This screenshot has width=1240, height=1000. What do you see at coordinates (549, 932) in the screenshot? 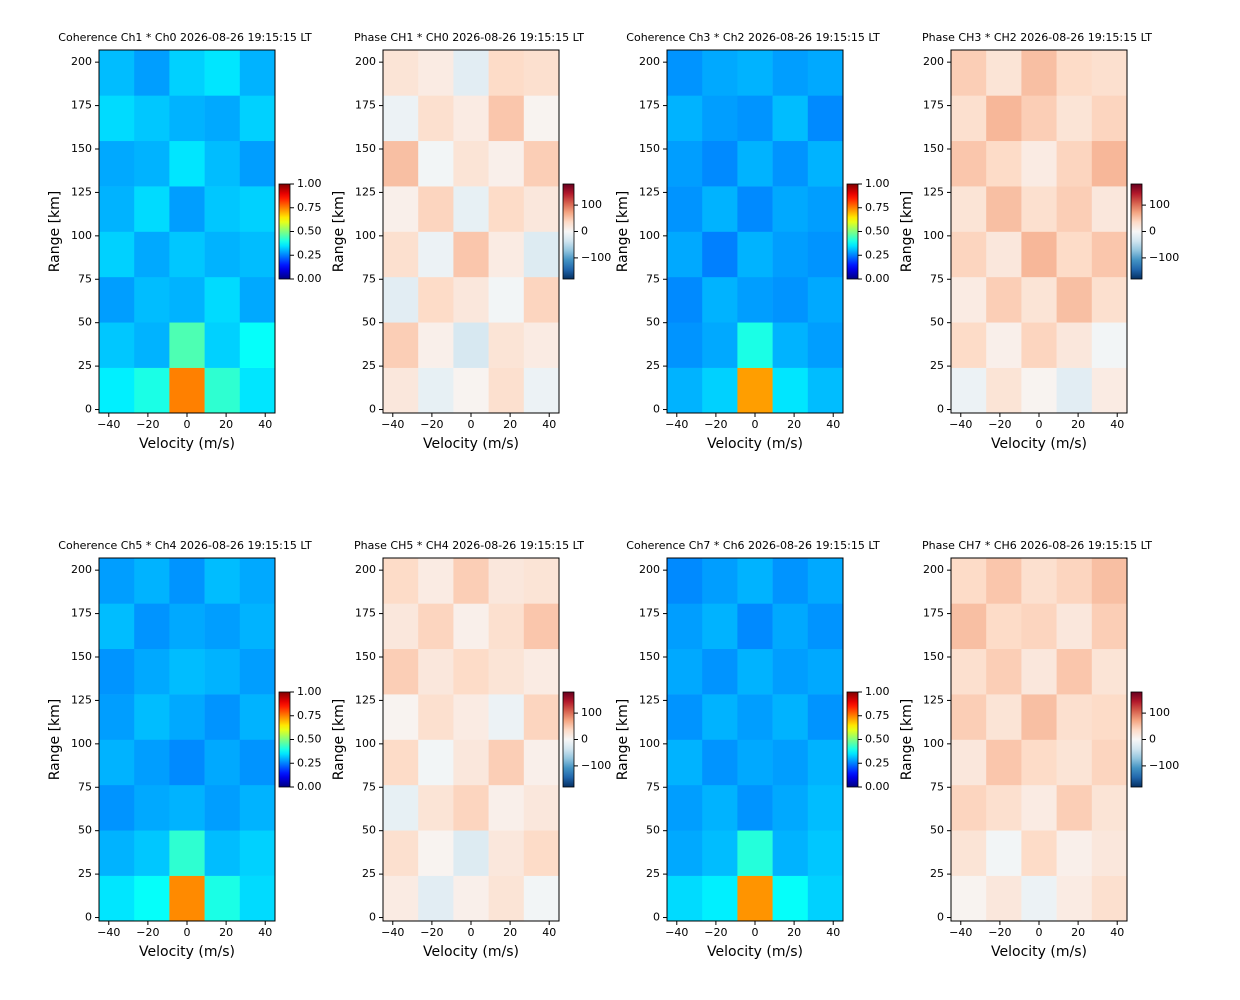
I see `x-tick-label: 40` at bounding box center [549, 932].